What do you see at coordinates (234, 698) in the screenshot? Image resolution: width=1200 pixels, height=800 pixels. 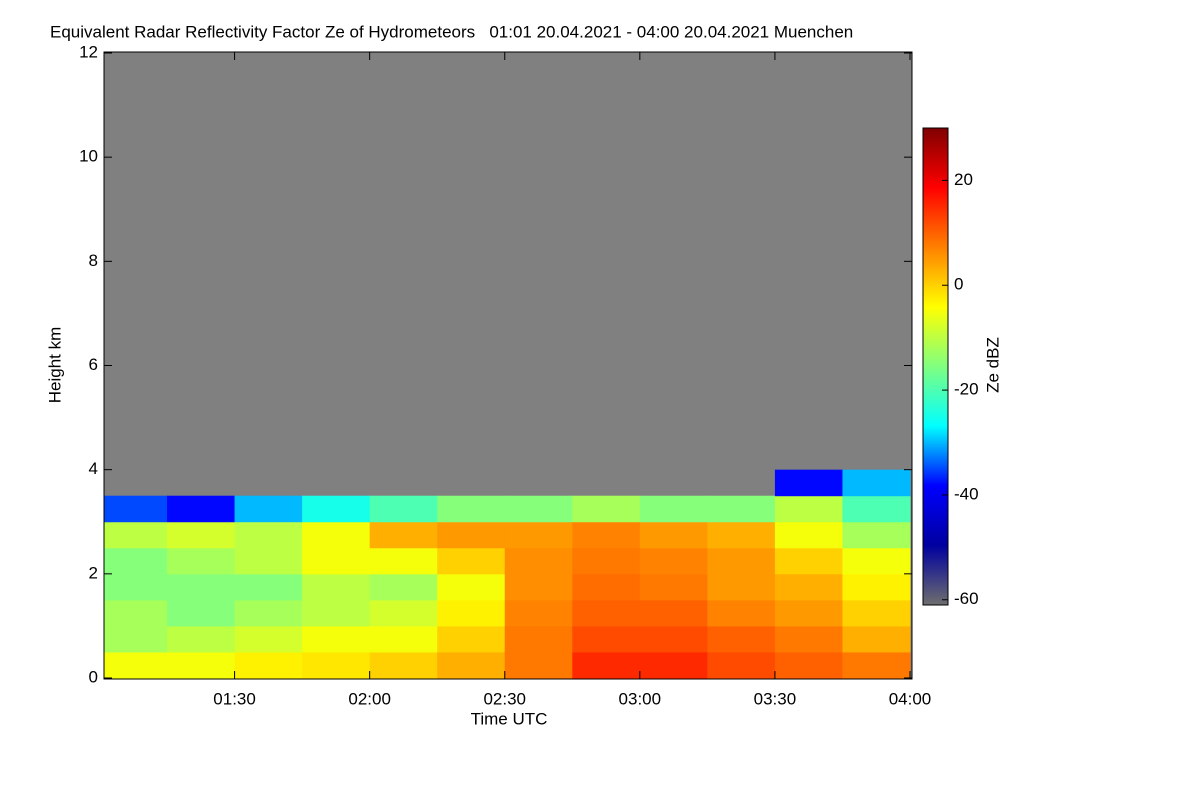 I see `x-tick-label: 01:30` at bounding box center [234, 698].